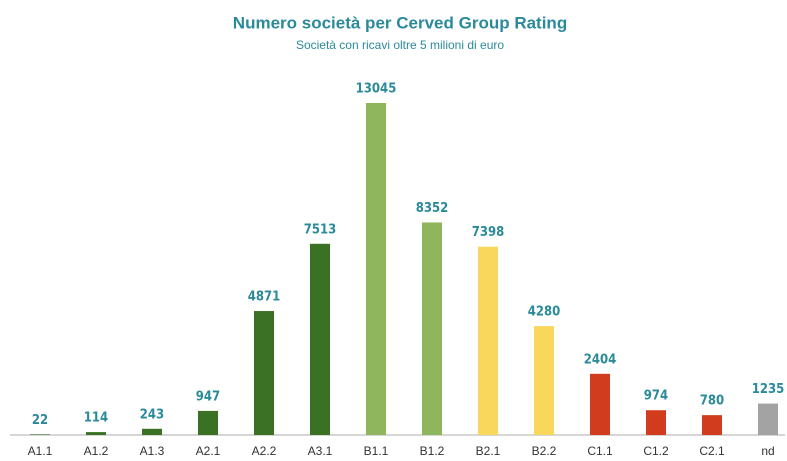 This screenshot has height=461, width=787. Describe the element at coordinates (400, 22) in the screenshot. I see `chart-title: Numero società per Cerved Group Rating` at that location.